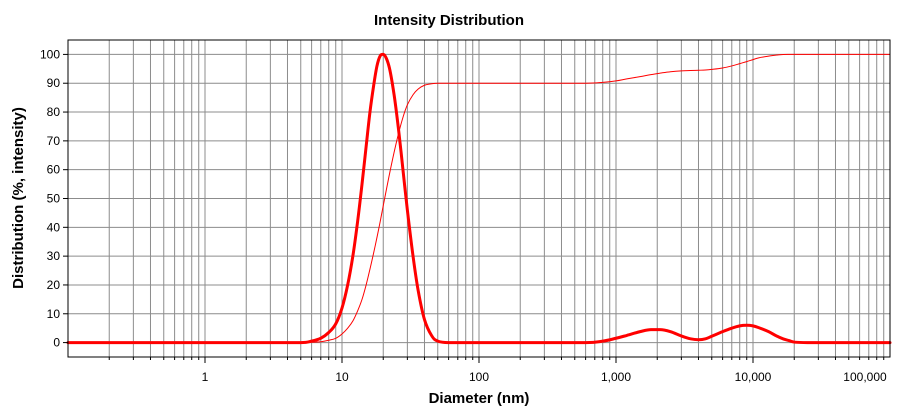  I want to click on y-tick-label: 30, so click(54, 256).